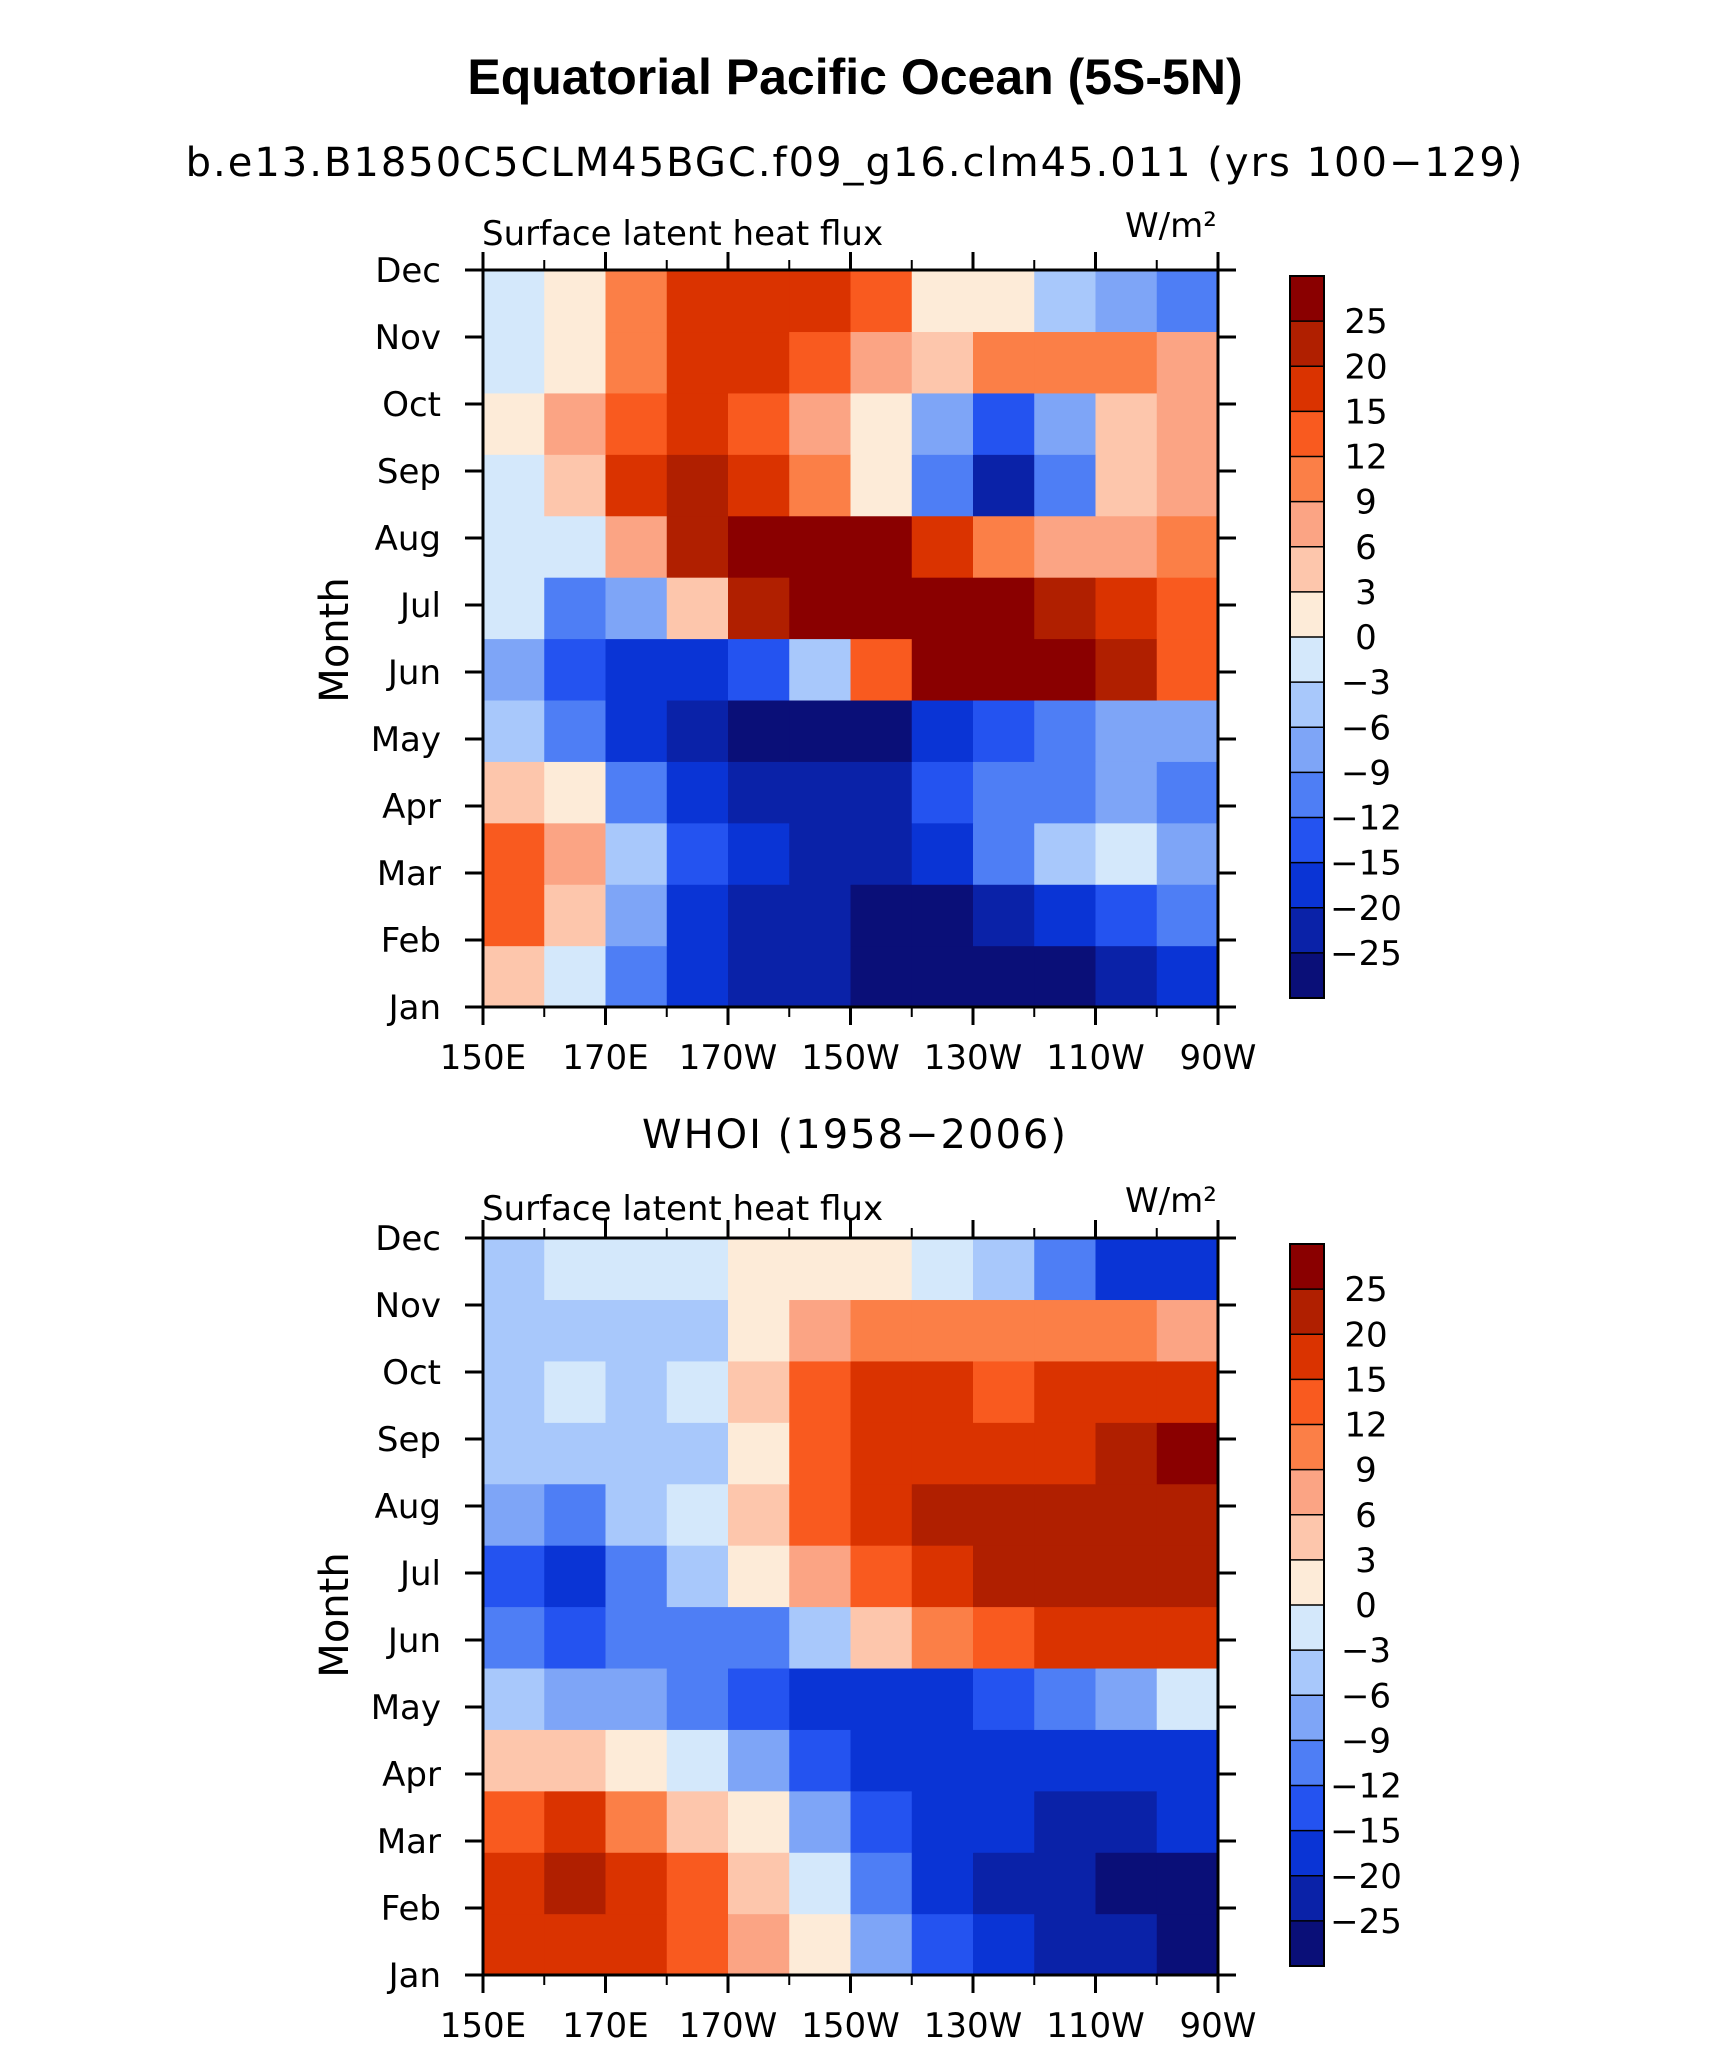 This screenshot has height=2062, width=1710. I want to click on colorbar-label: −20, so click(1366, 1877).